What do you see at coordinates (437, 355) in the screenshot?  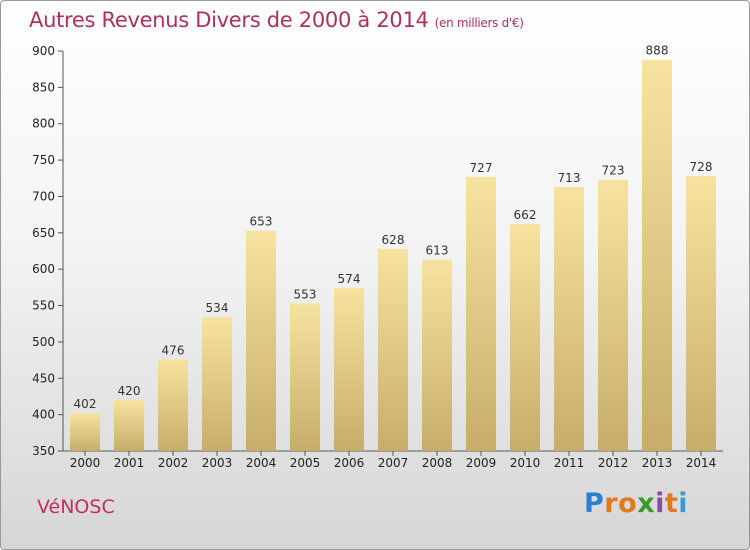 I see `bar-2008` at bounding box center [437, 355].